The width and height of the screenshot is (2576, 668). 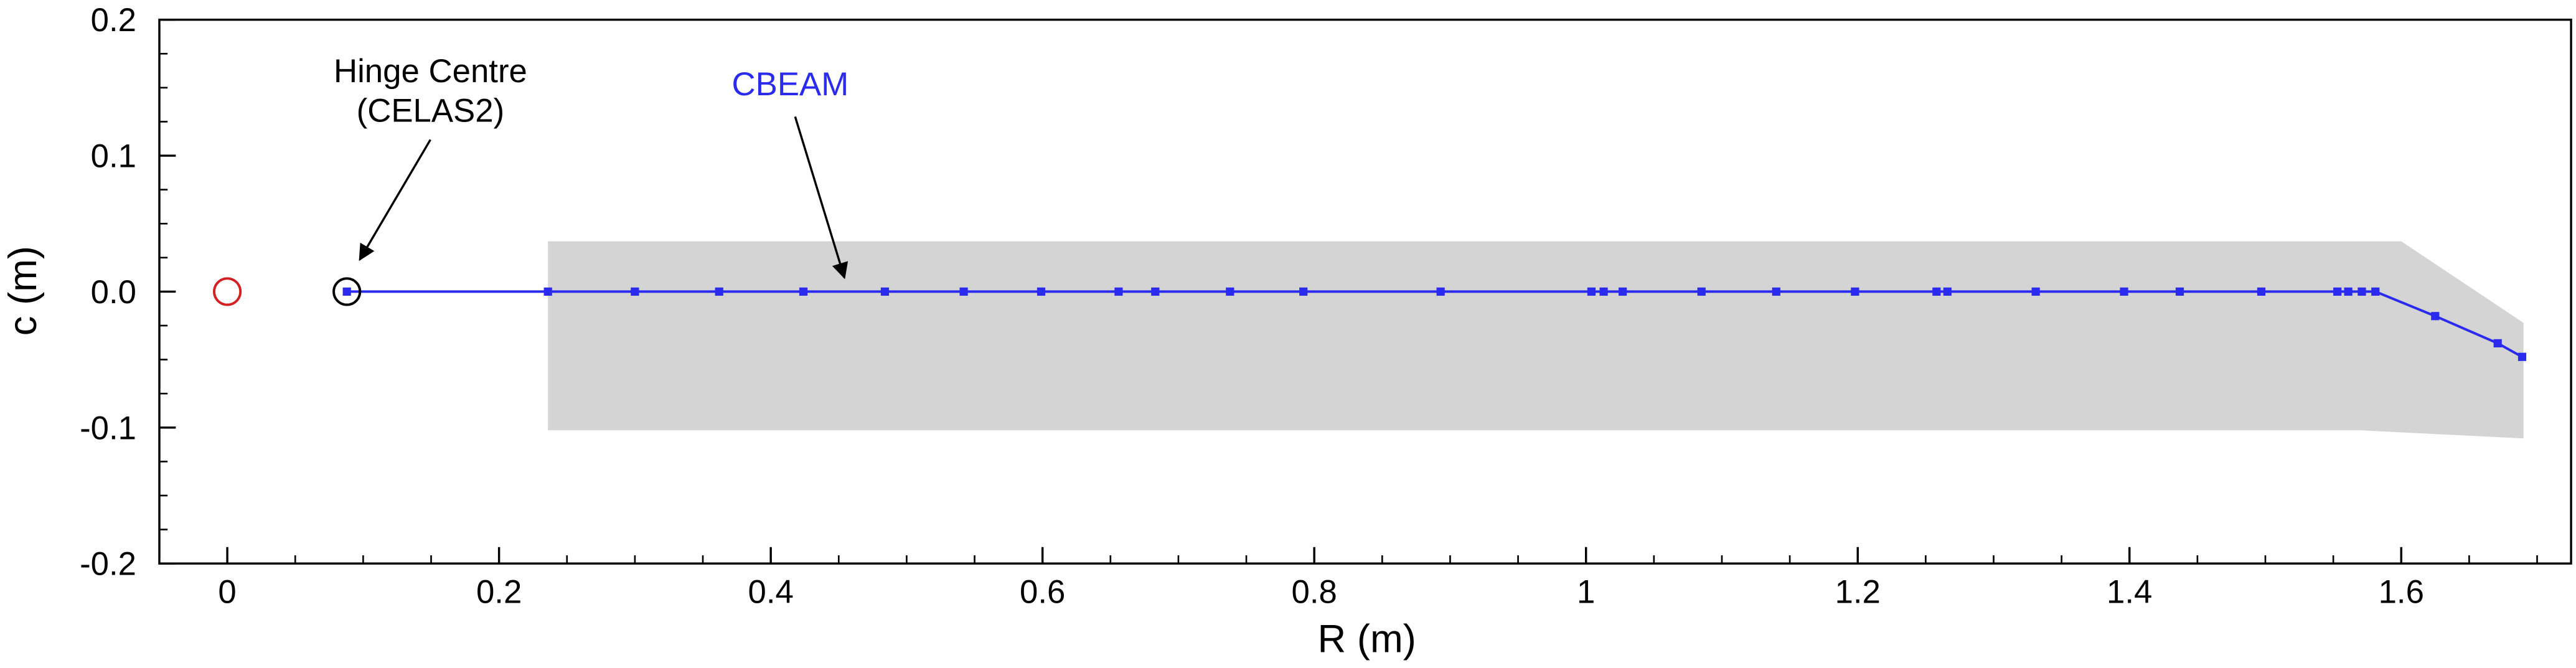 I want to click on y-tick-label: 0.2, so click(x=113, y=21).